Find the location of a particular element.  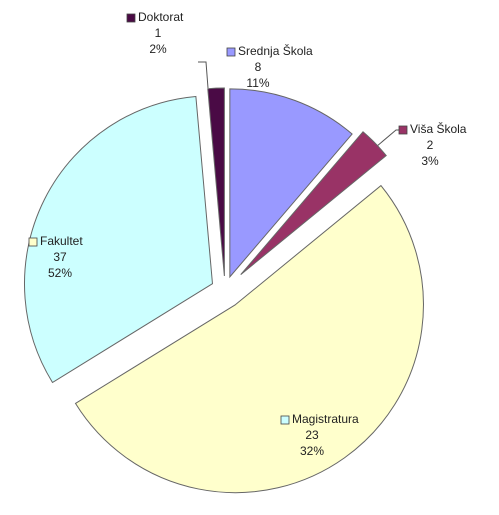

slice-label: Srednja Škola is located at coordinates (275, 50).